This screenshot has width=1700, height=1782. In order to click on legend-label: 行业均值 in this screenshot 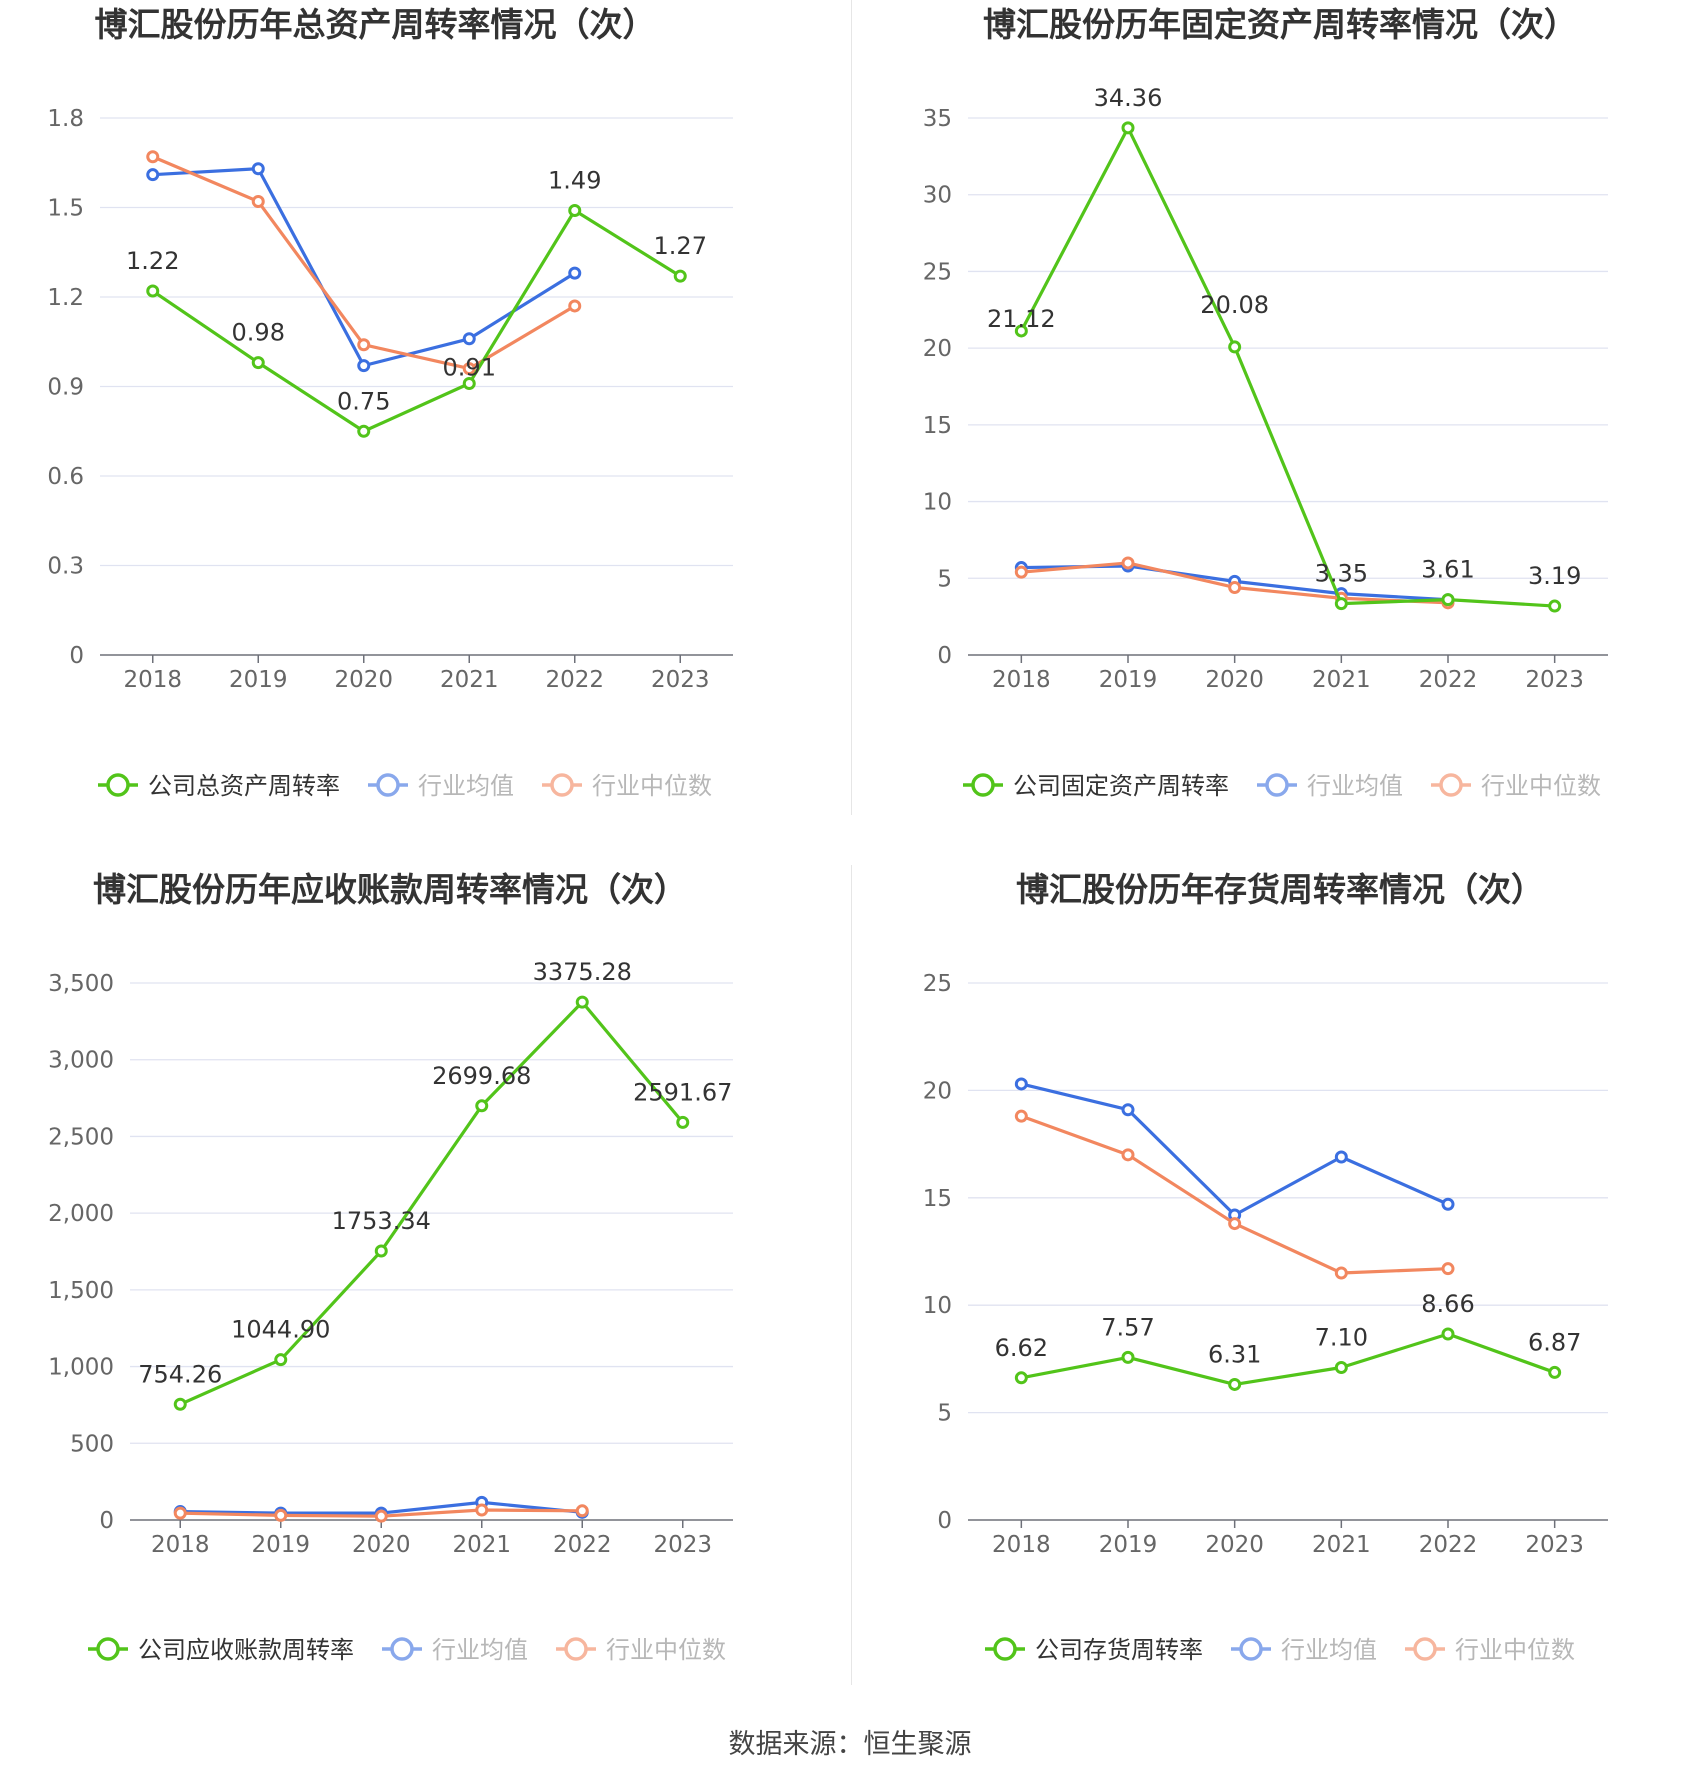, I will do `click(480, 1650)`.